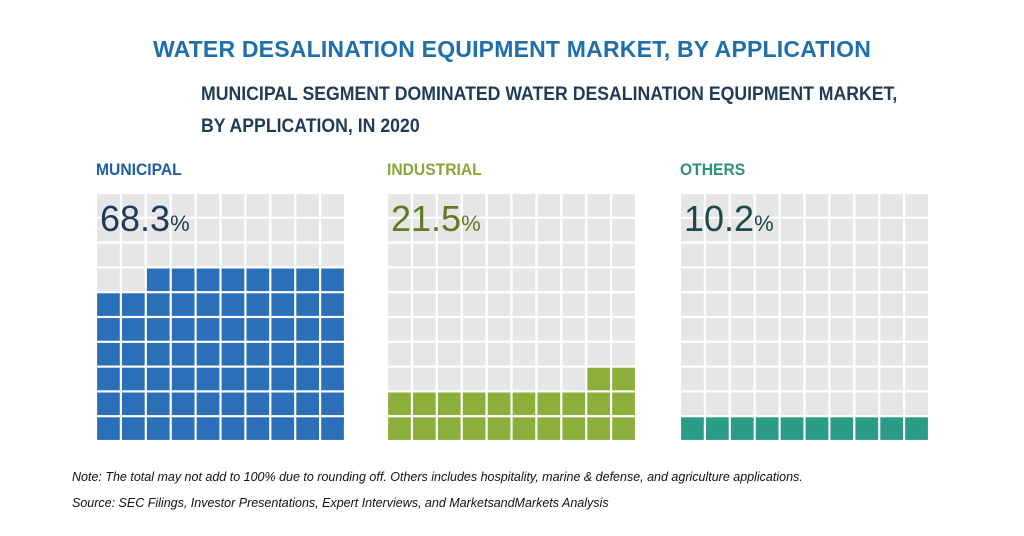 The image size is (1024, 536). I want to click on category-label-industrial: INDUSTRIAL, so click(434, 169).